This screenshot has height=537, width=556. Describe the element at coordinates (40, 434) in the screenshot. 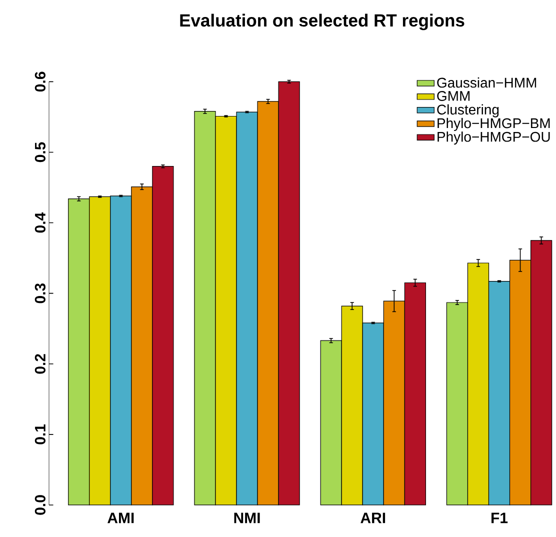

I see `y-tick-label: 0.1` at that location.